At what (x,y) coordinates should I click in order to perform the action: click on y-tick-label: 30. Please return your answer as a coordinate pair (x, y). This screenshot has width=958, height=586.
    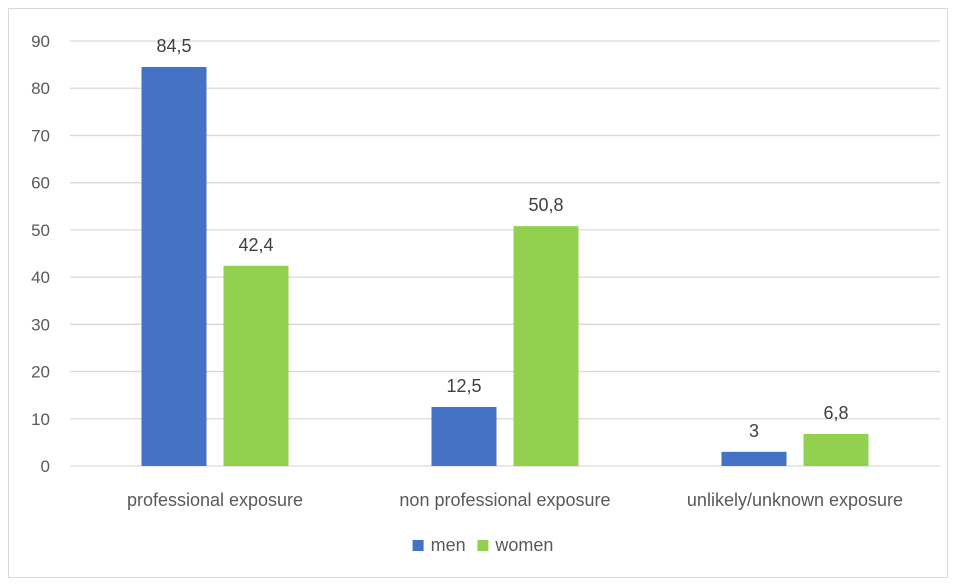
    Looking at the image, I should click on (40, 324).